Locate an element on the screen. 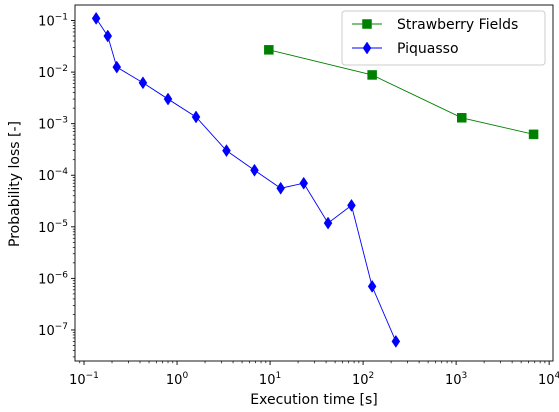  y-tick-label: 10⁻⁷ is located at coordinates (53, 330).